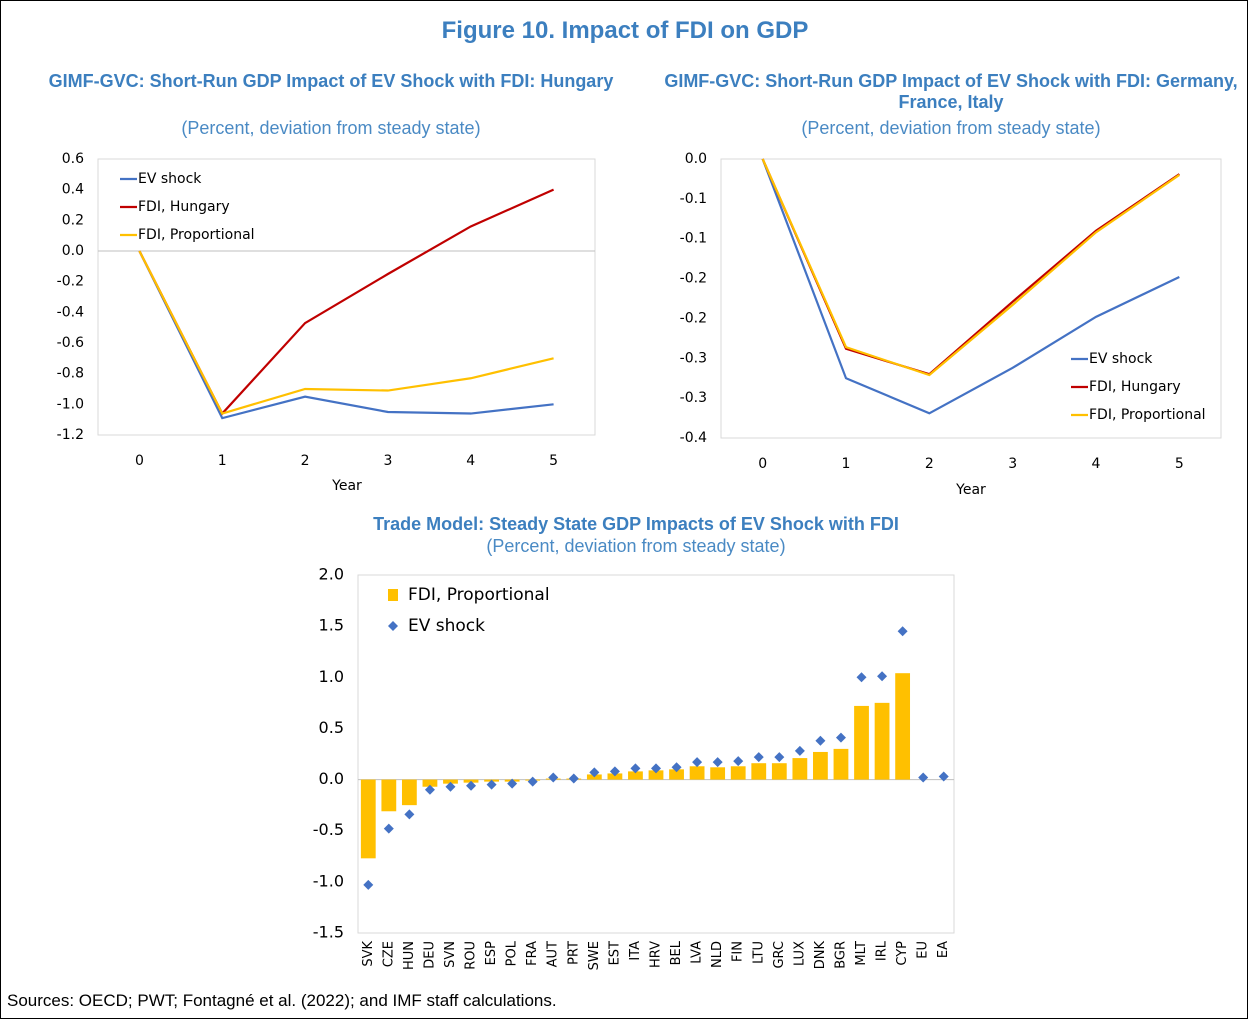 The height and width of the screenshot is (1019, 1248). I want to click on legend-swatch, so click(393, 626).